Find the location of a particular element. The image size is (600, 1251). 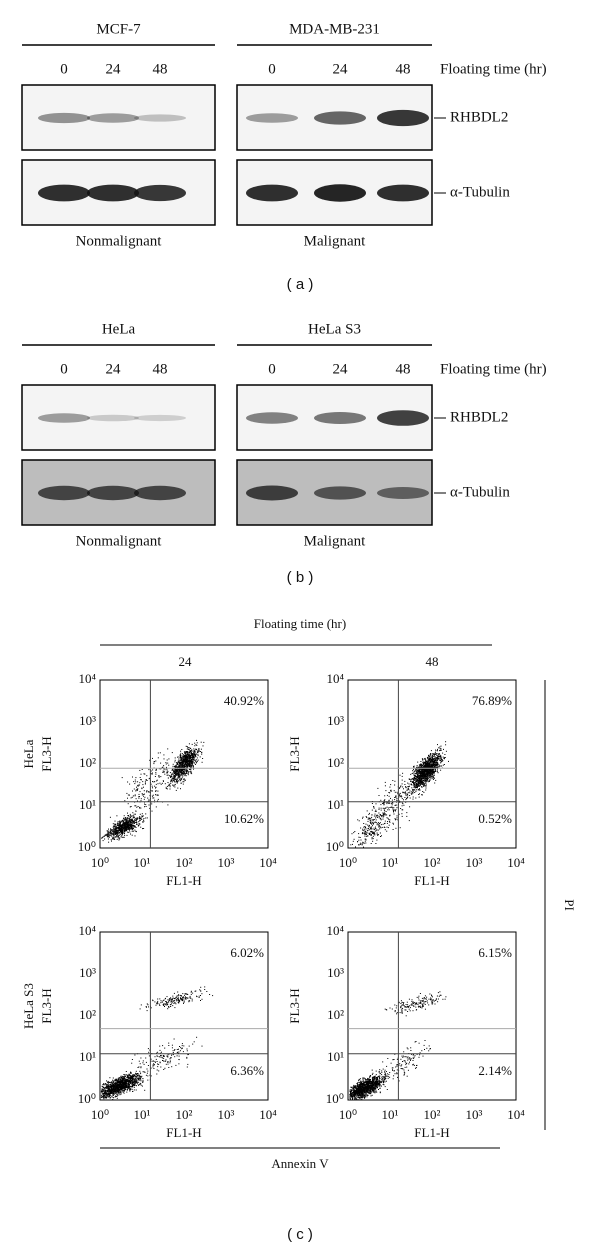

condition: Malignant is located at coordinates (335, 541).